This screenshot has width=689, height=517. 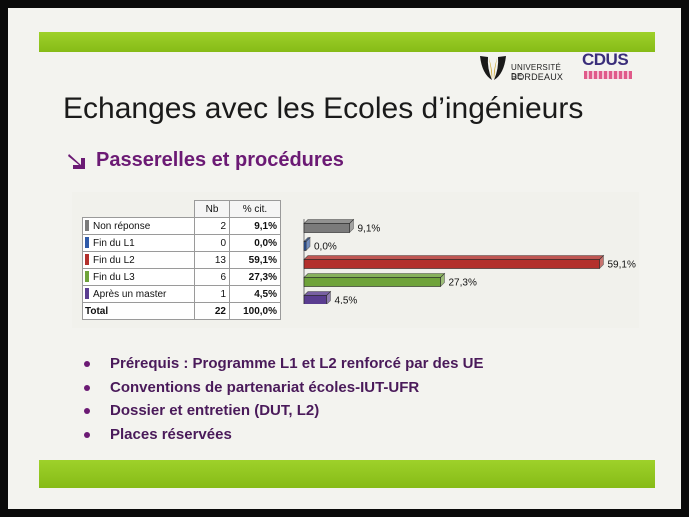 I want to click on row-label: Après un master, so click(x=138, y=294).